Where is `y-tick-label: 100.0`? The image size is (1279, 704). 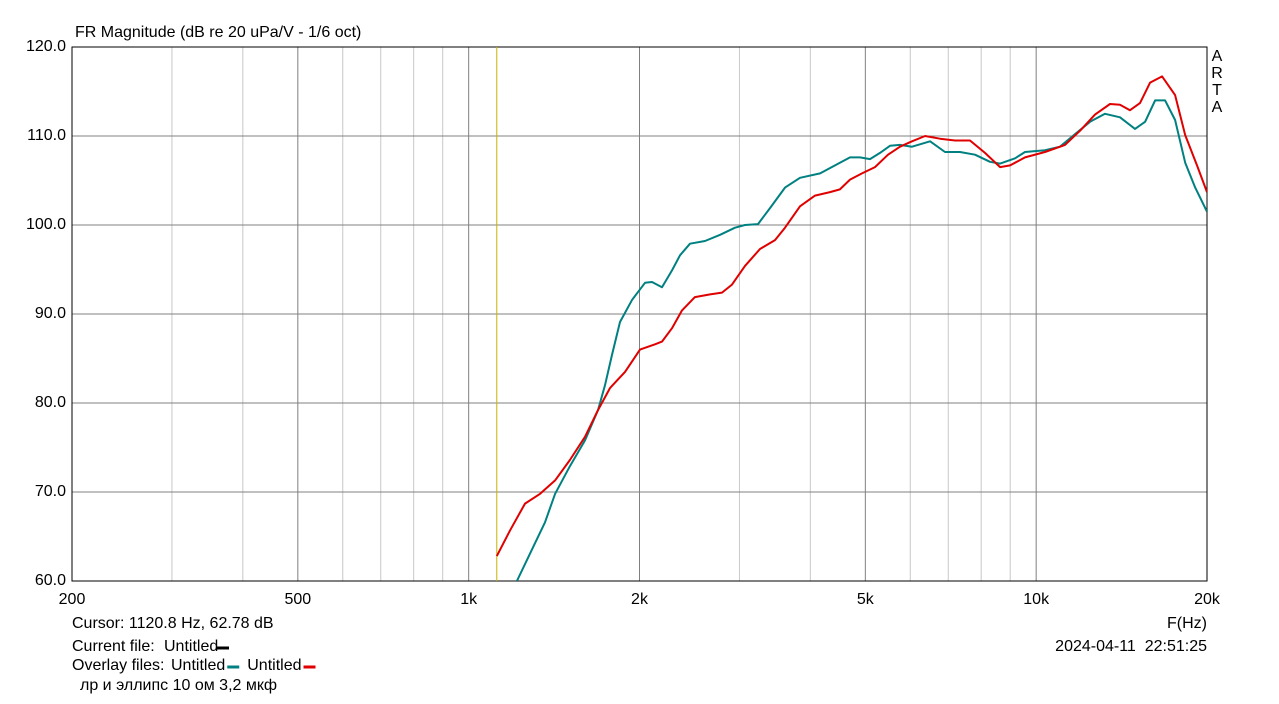
y-tick-label: 100.0 is located at coordinates (46, 224).